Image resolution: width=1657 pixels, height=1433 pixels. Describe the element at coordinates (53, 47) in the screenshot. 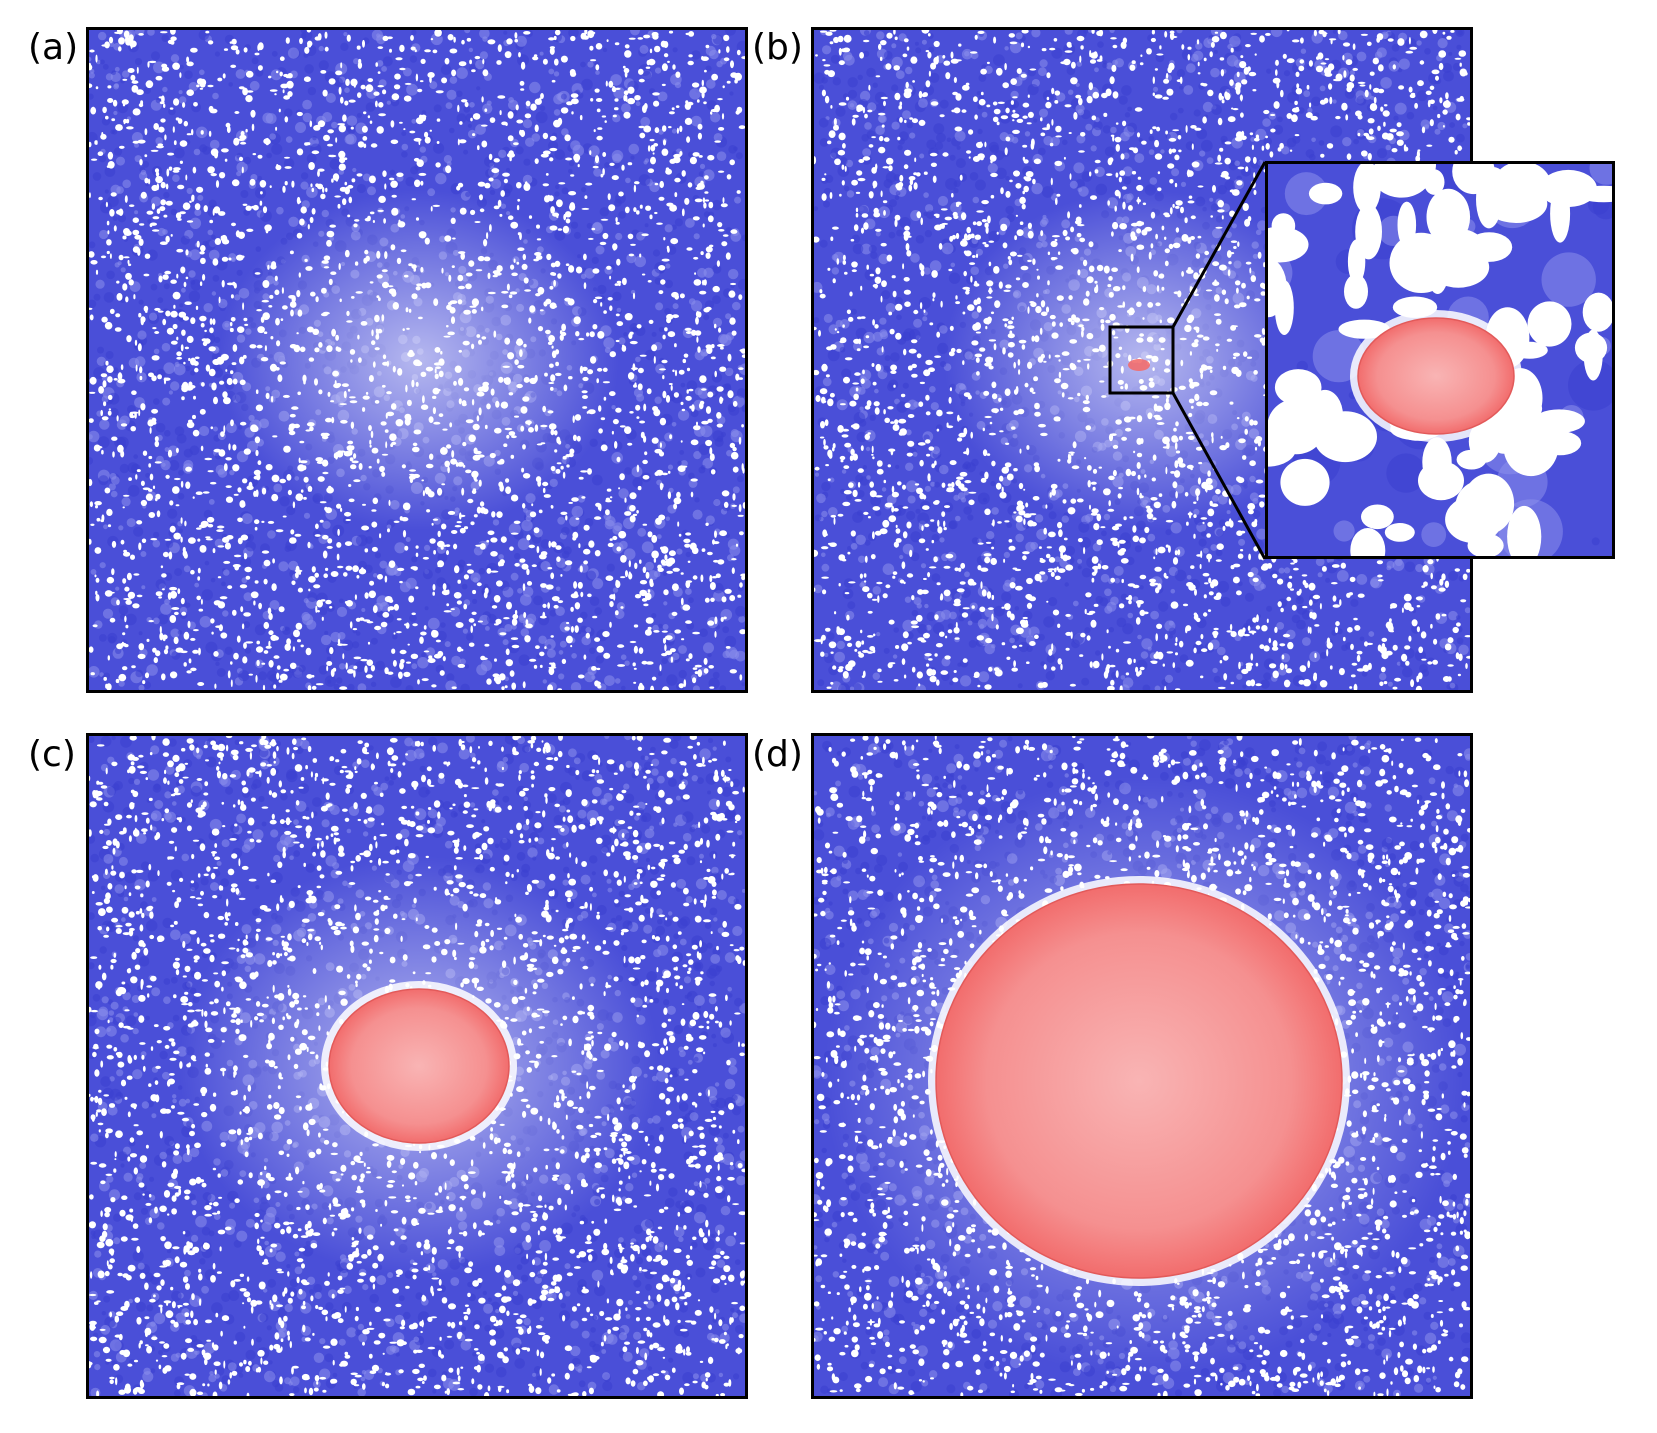

I see `panel-label-a: (a)` at that location.